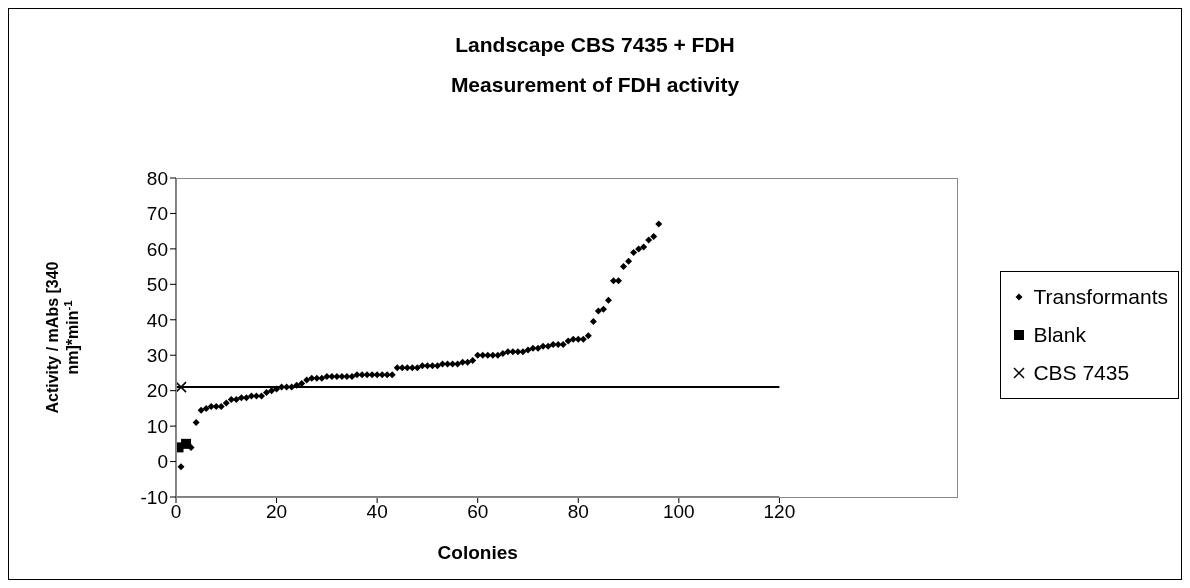 This screenshot has width=1190, height=588. I want to click on legend-label: Blank, so click(1059, 335).